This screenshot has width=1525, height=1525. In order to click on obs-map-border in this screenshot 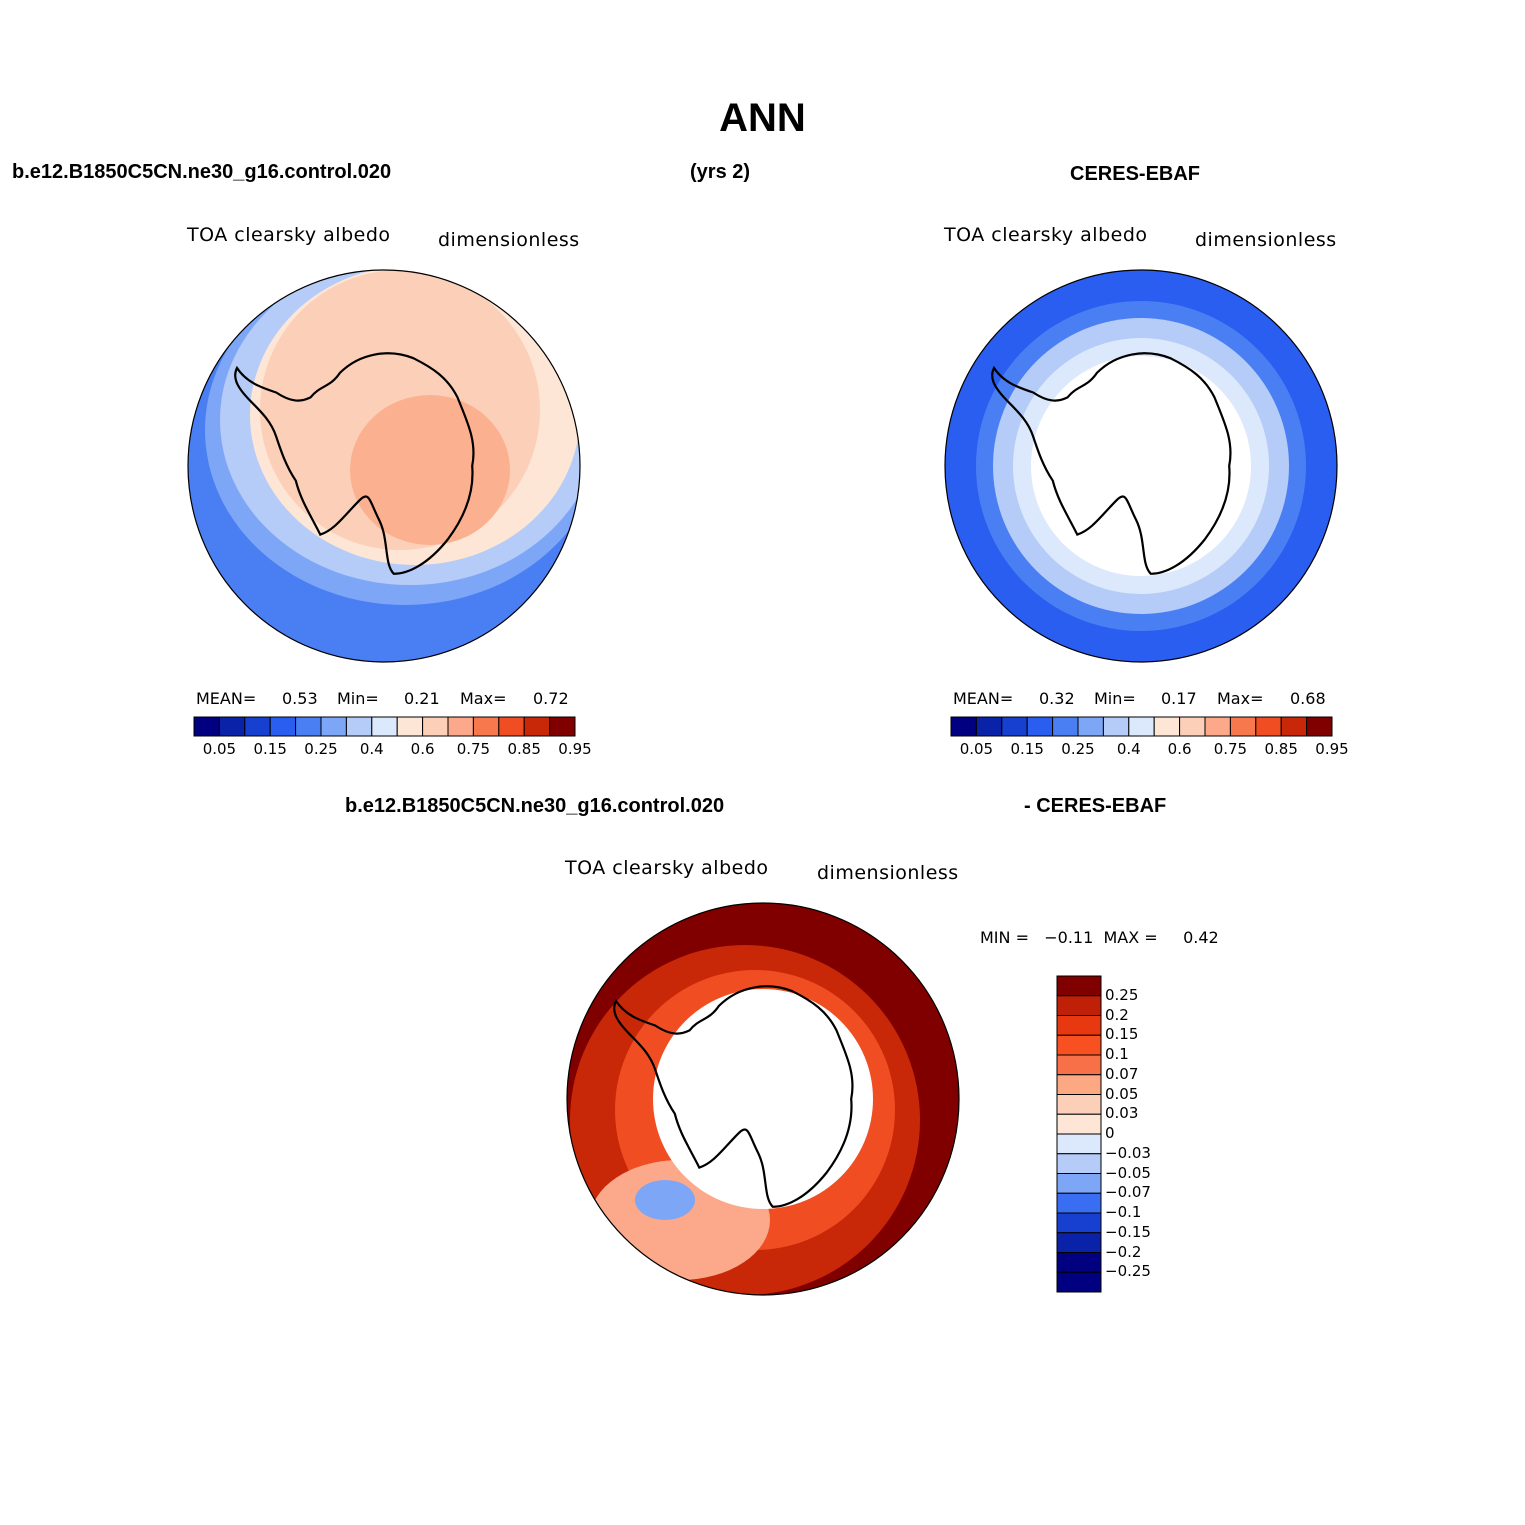, I will do `click(1141, 466)`.